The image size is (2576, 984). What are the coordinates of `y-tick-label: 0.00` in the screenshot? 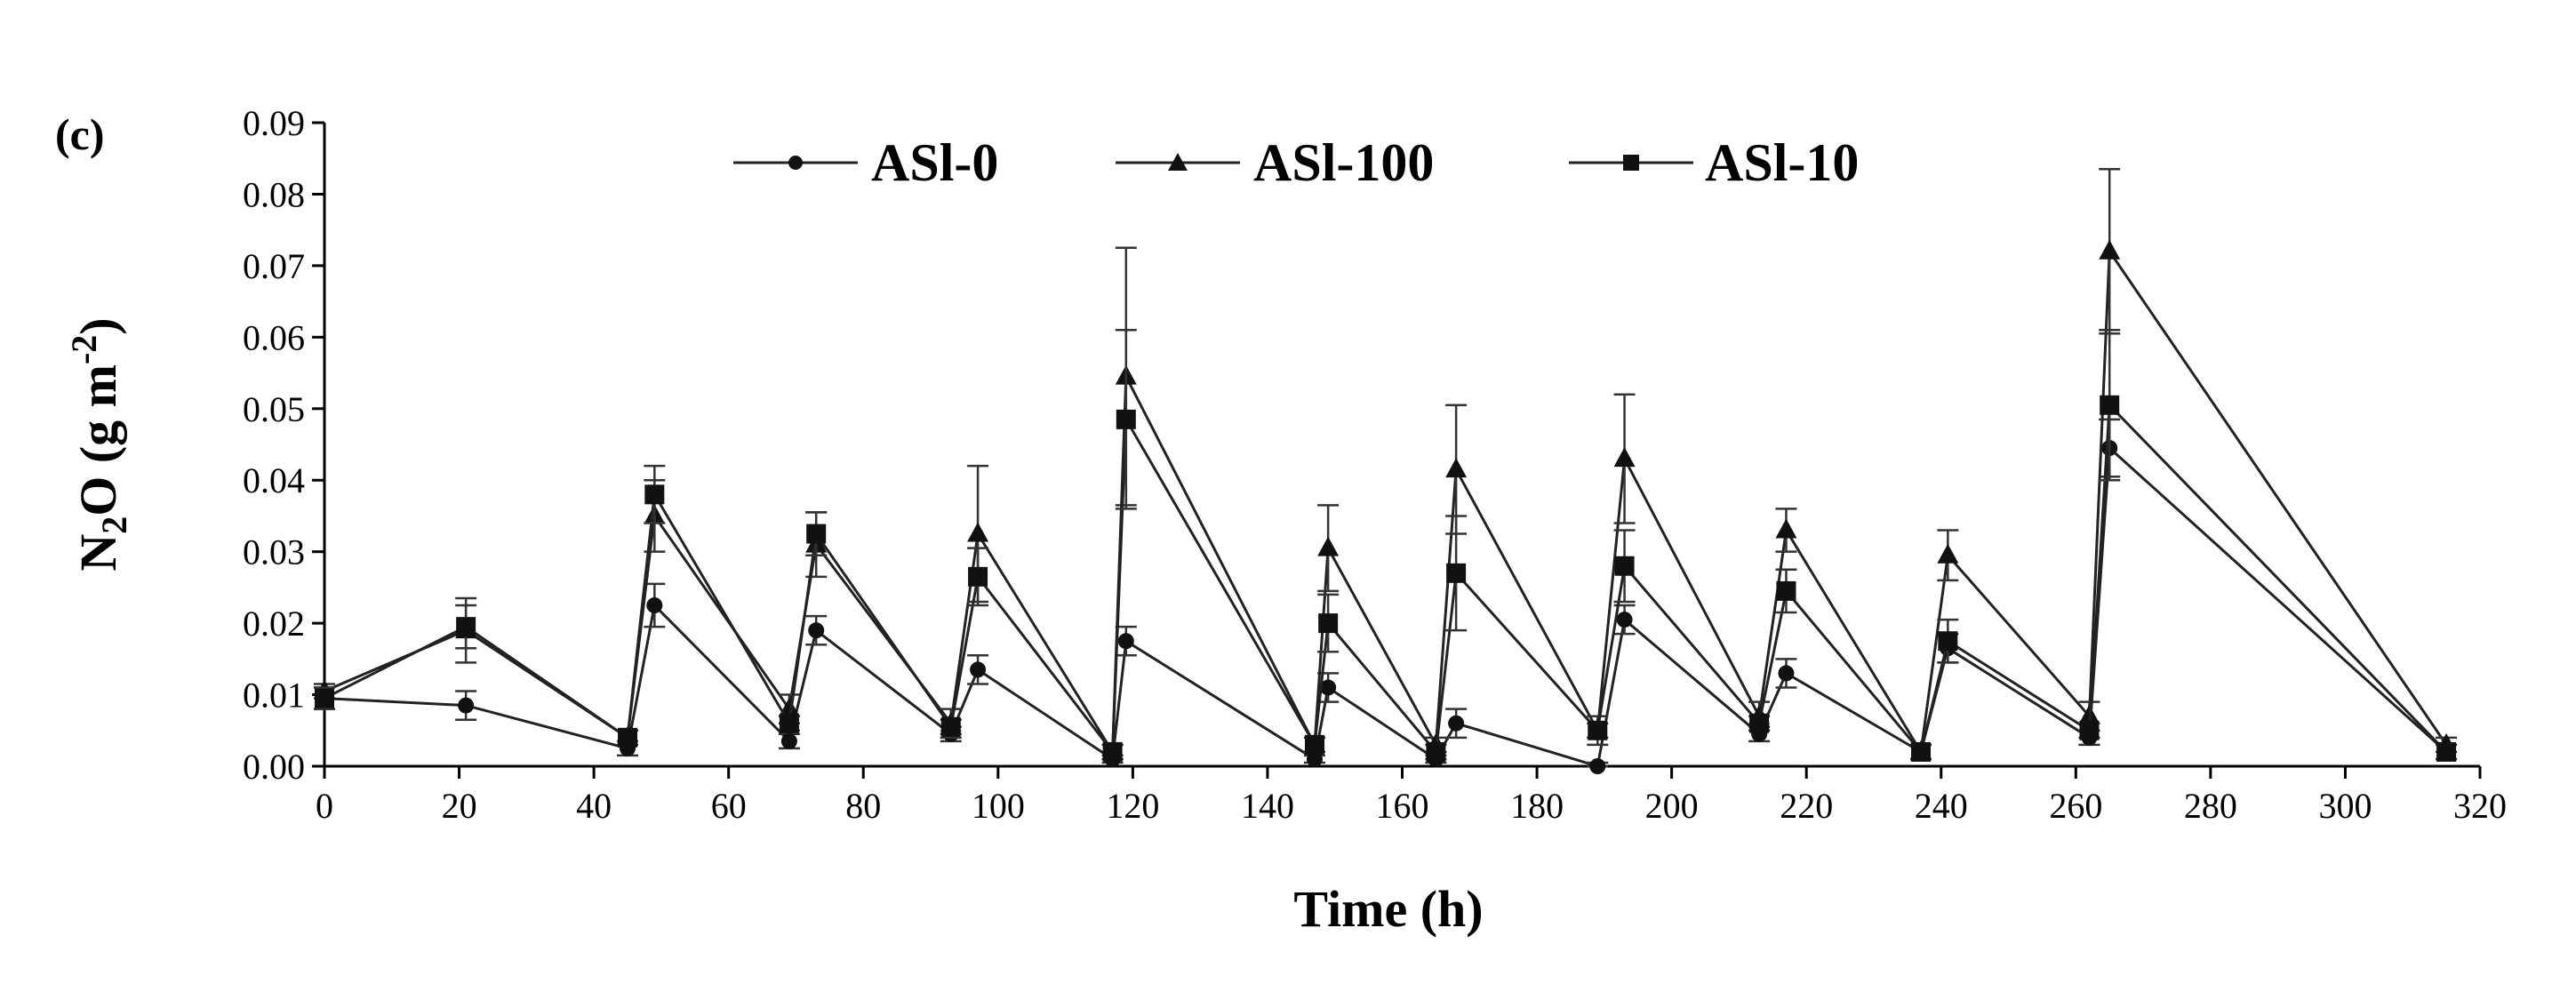 It's located at (274, 767).